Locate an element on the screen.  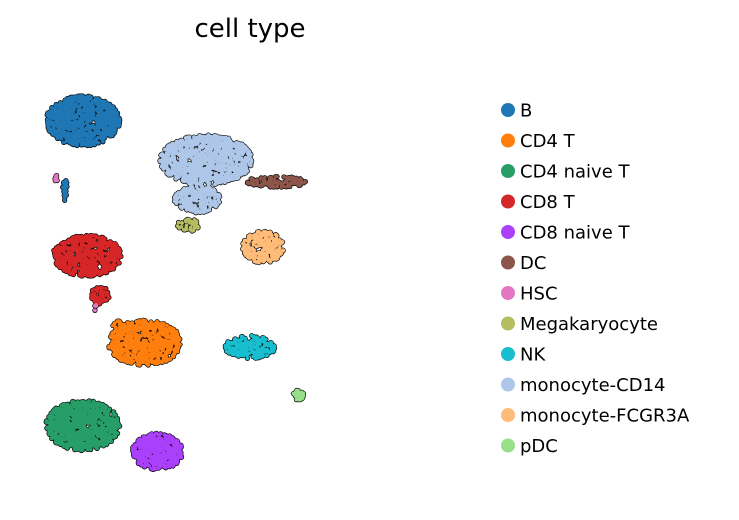
chart-title: cell type is located at coordinates (249, 29).